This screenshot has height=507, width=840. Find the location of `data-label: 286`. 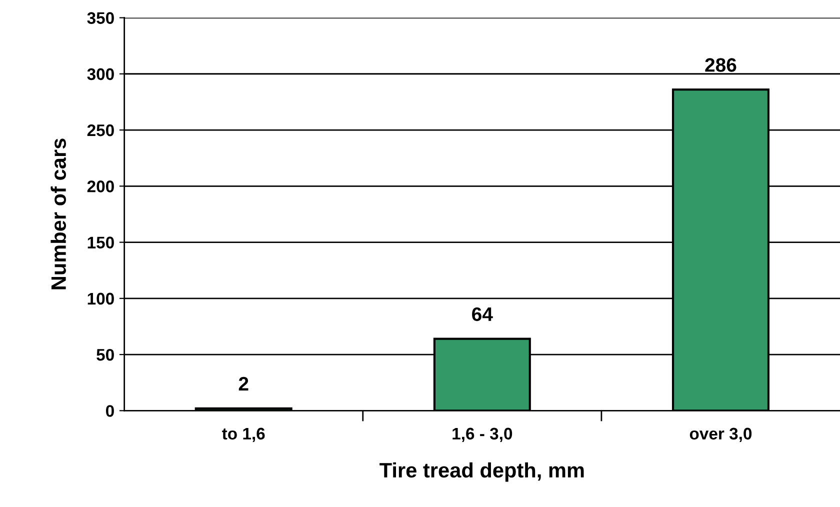

data-label: 286 is located at coordinates (720, 65).